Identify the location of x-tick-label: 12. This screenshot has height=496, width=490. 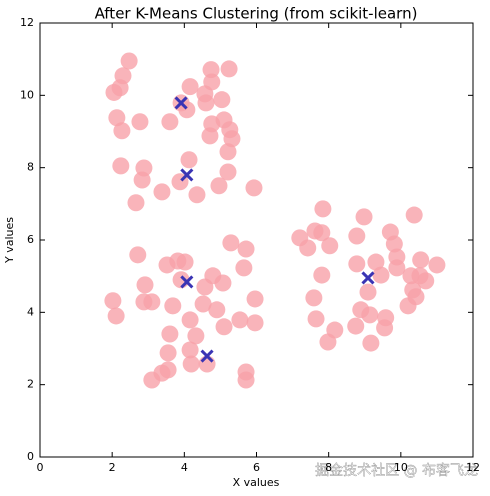
(473, 467).